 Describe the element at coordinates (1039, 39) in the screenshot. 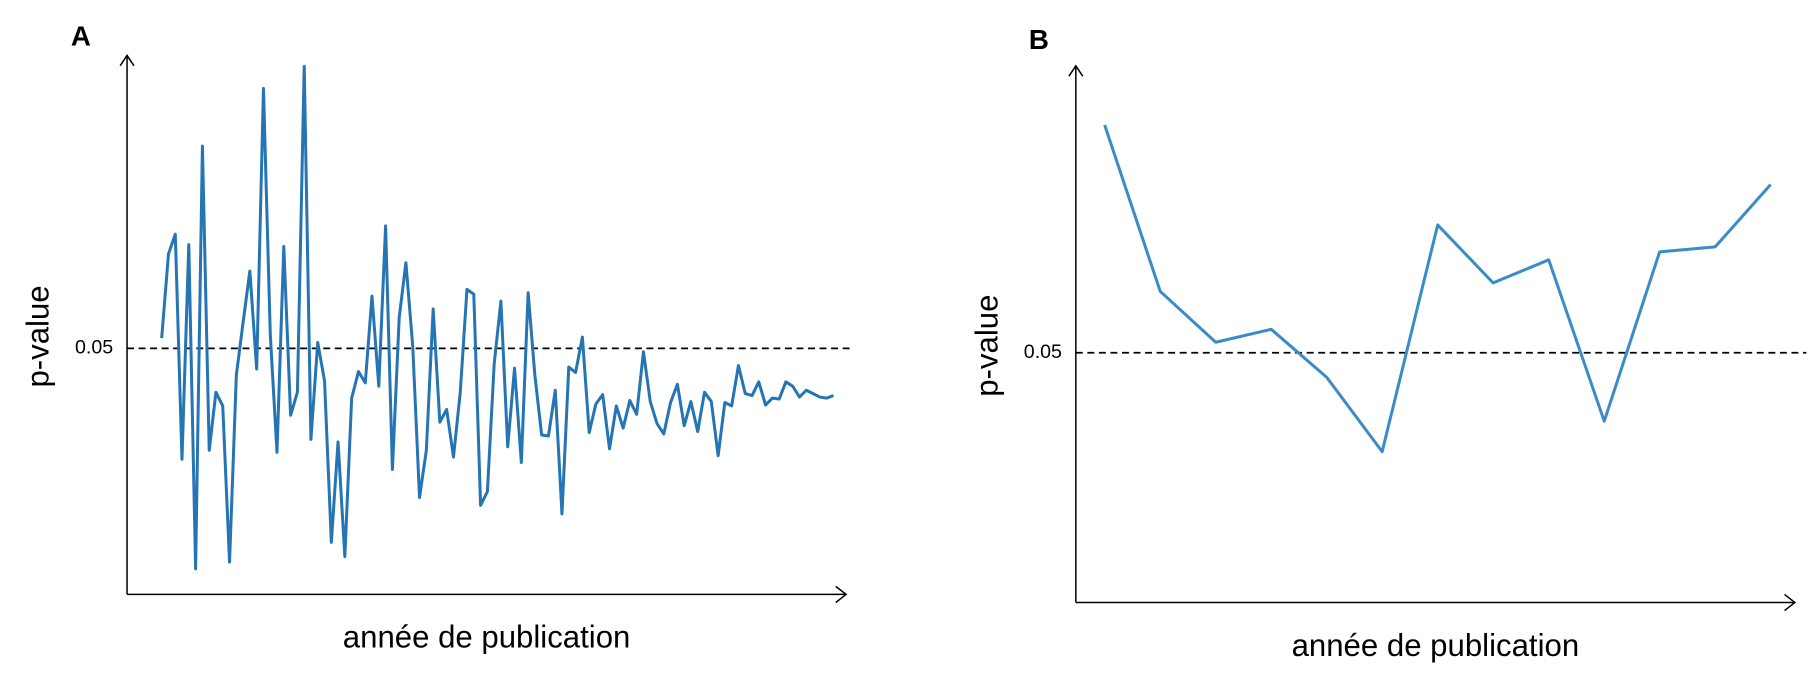

I see `panel-label: B` at that location.